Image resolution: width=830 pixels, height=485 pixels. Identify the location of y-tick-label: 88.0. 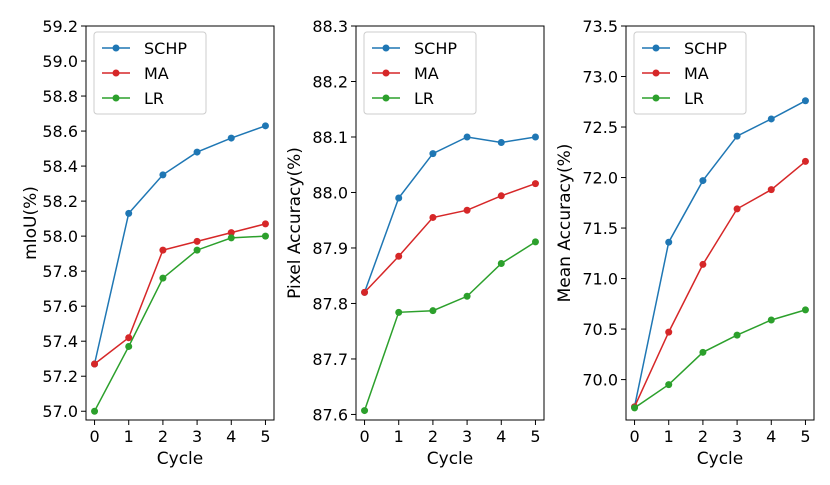
(330, 192).